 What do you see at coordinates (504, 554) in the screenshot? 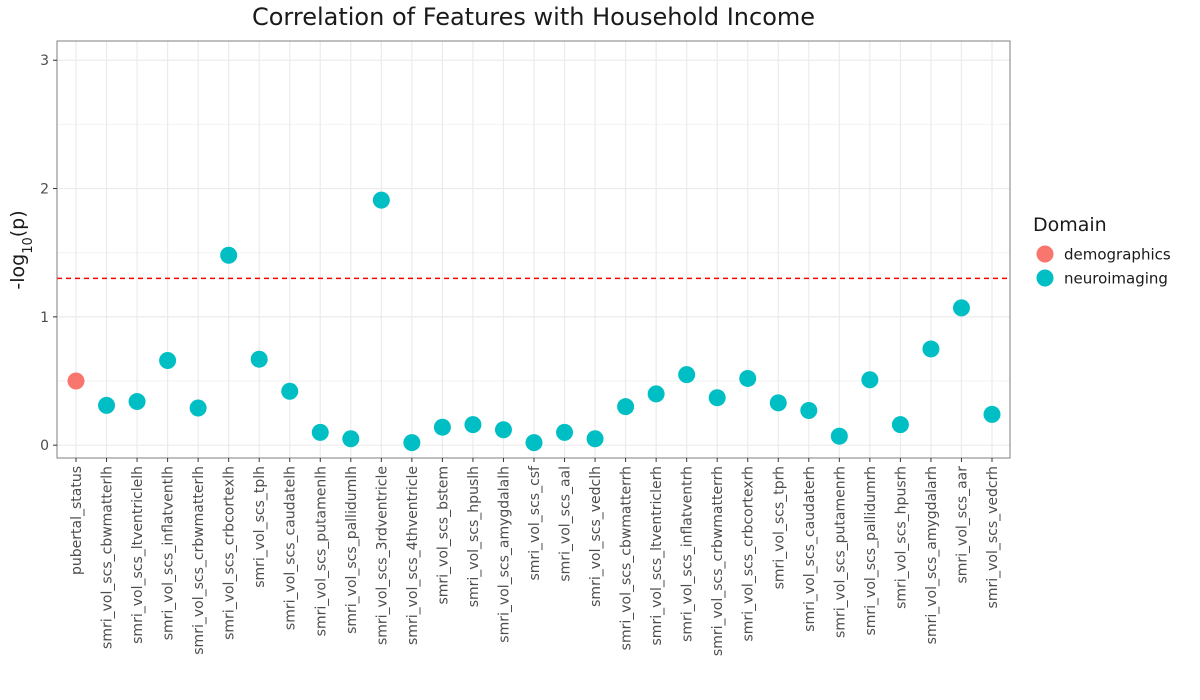
I see `x-tick-label: smri_vol_scs_amygdalalh` at bounding box center [504, 554].